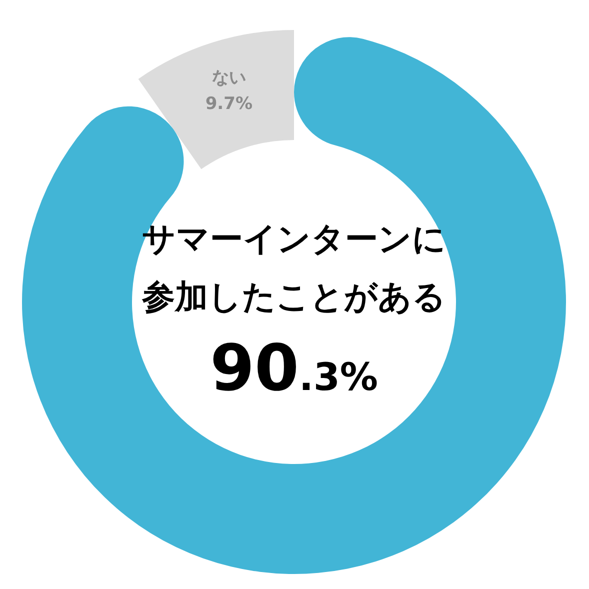 Image resolution: width=589 pixels, height=589 pixels. Describe the element at coordinates (294, 369) in the screenshot. I see `data-label: 90.3%` at that location.